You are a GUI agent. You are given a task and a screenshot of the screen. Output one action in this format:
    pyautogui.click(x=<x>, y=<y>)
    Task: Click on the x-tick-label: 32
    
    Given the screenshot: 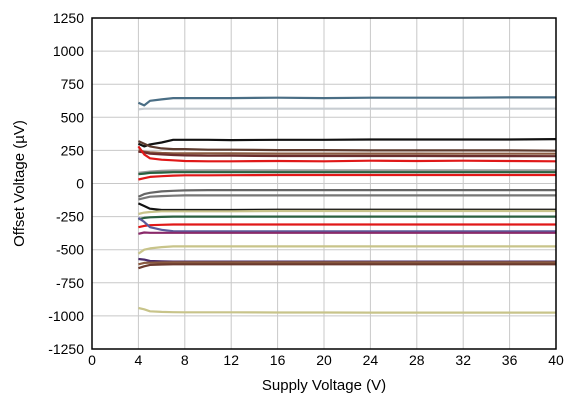 What is the action you would take?
    pyautogui.click(x=463, y=360)
    